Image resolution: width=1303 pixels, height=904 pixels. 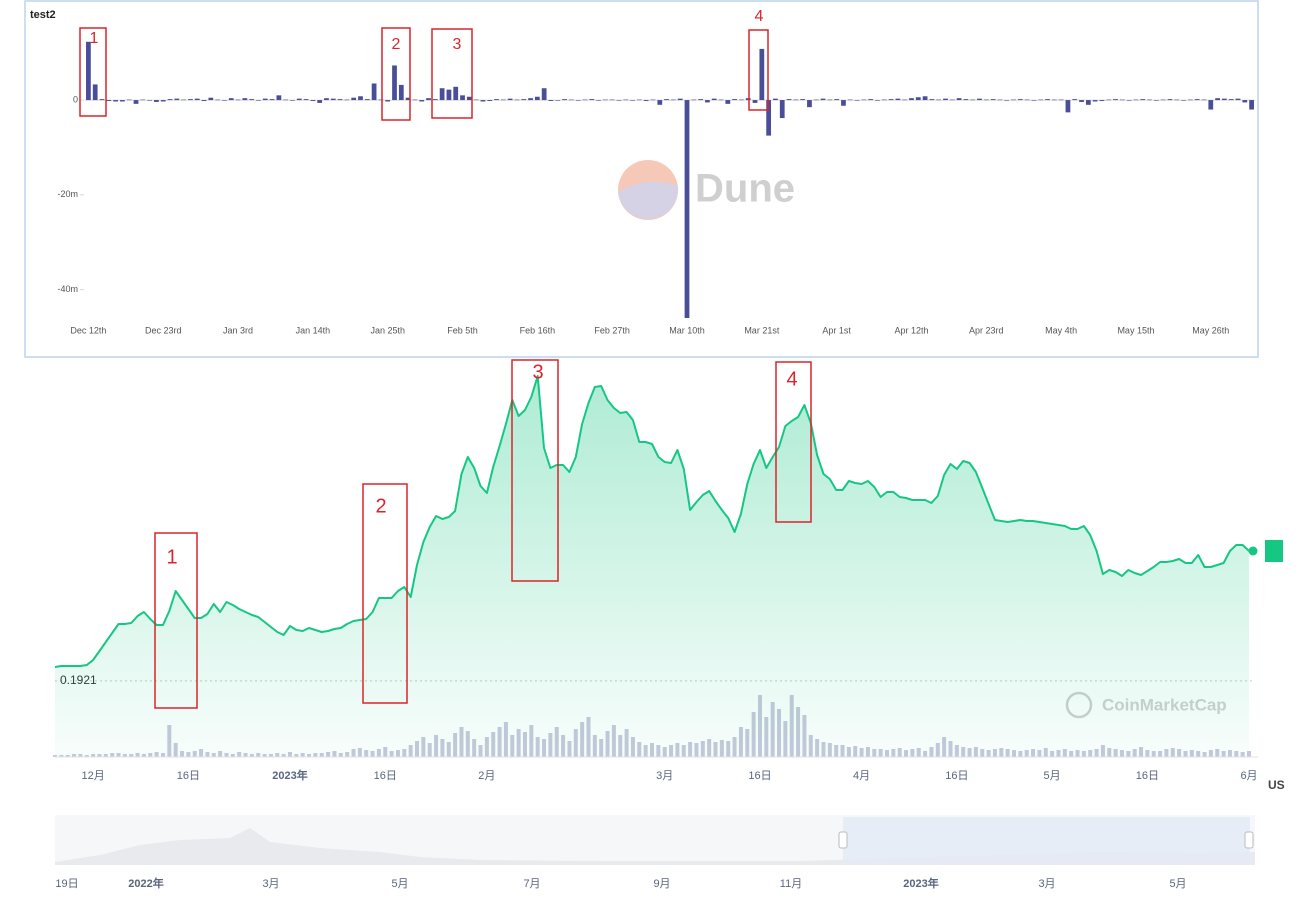 I want to click on navigator-selection, so click(x=1046, y=840).